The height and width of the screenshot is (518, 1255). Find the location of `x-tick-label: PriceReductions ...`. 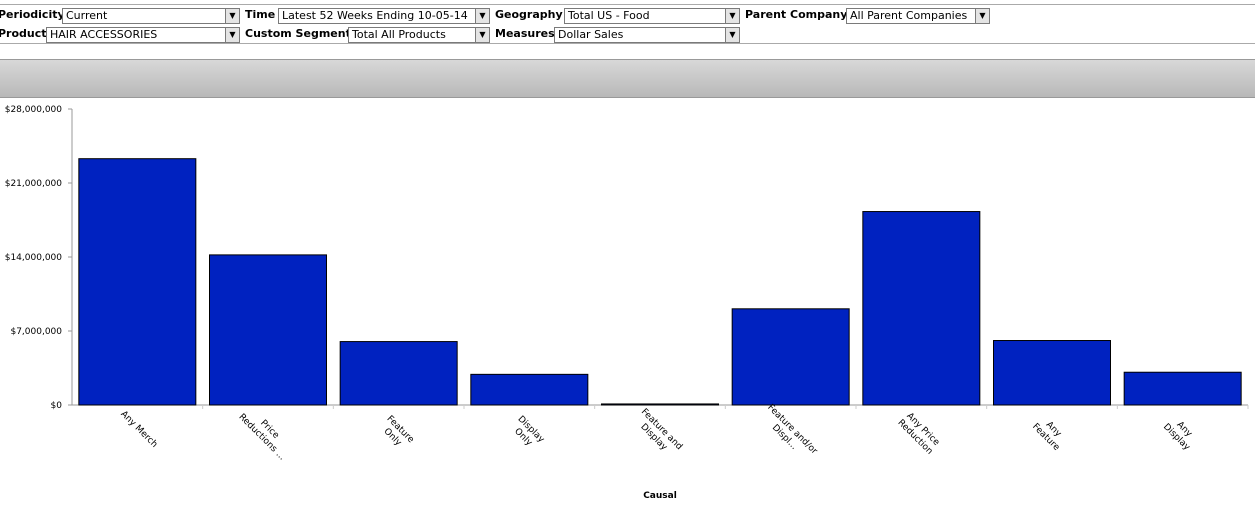

x-tick-label: PriceReductions ... is located at coordinates (265, 433).